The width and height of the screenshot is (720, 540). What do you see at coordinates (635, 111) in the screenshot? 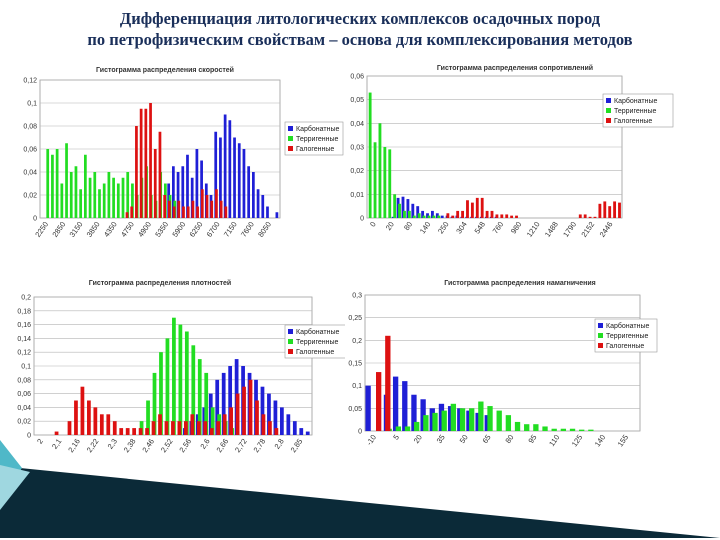
I see `legend-label: Терригенные` at bounding box center [635, 111].